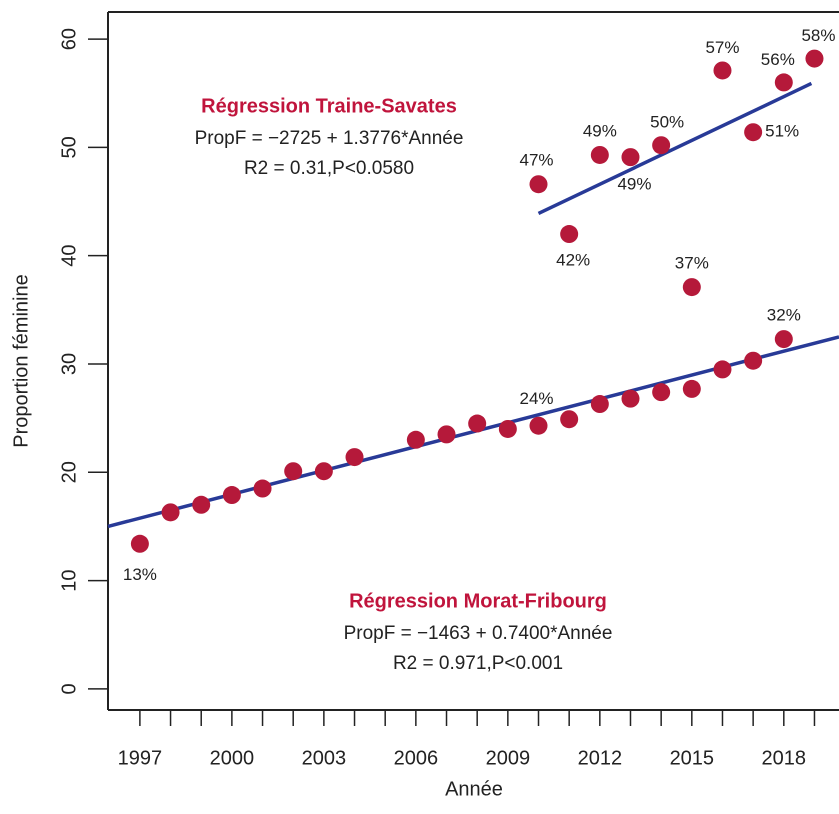  I want to click on y-tick-label: 40, so click(69, 256).